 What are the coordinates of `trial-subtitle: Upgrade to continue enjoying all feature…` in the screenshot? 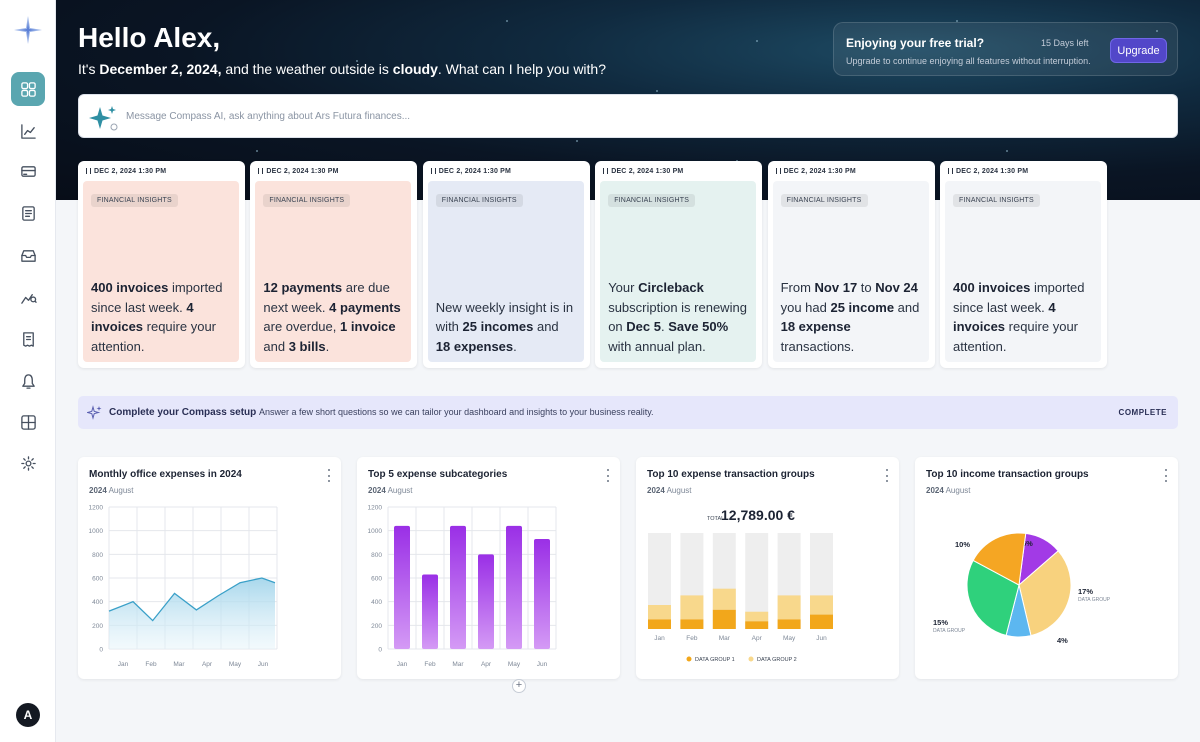 It's located at (968, 61).